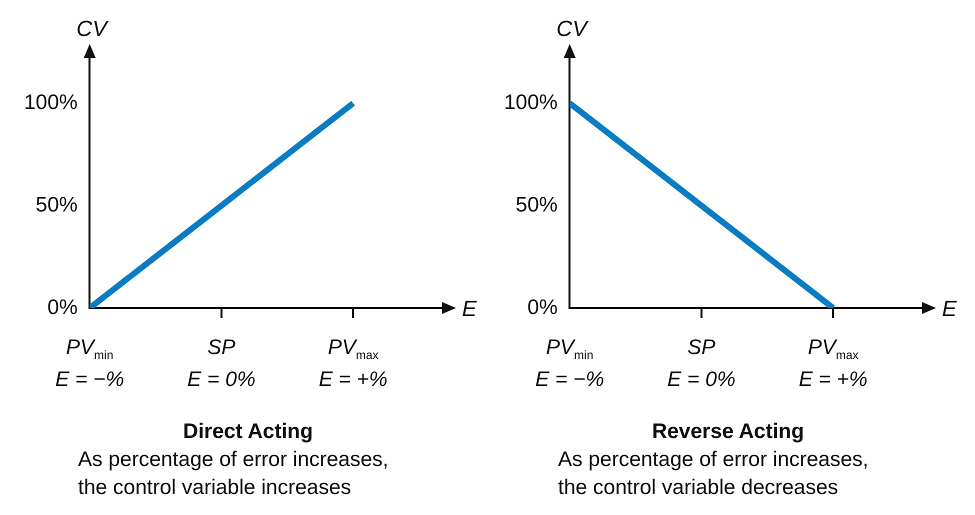 This screenshot has height=515, width=975. I want to click on text: Direct Acting, so click(248, 432).